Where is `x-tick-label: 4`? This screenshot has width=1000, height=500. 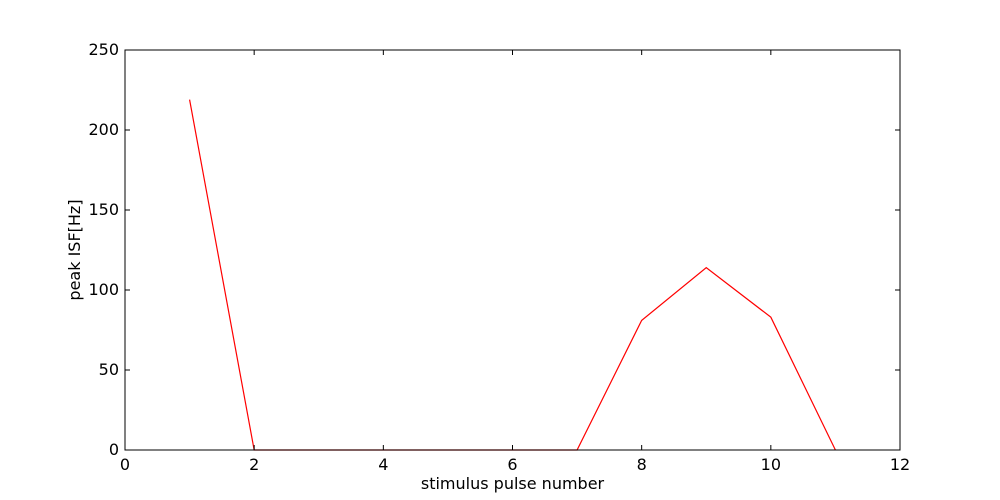 x-tick-label: 4 is located at coordinates (383, 464).